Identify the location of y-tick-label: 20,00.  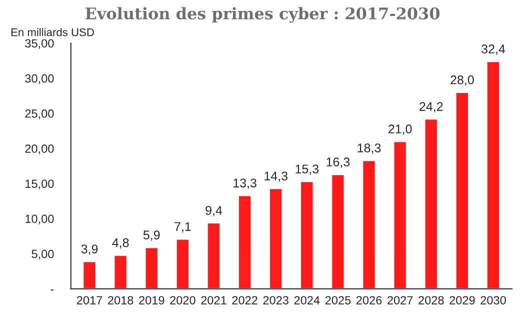
(39, 149).